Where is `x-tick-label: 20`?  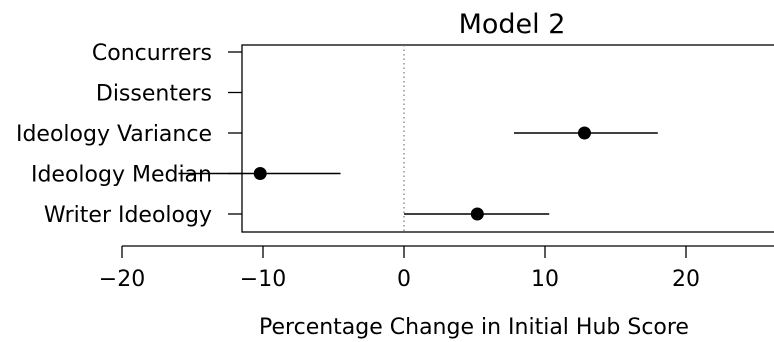
x-tick-label: 20 is located at coordinates (686, 279).